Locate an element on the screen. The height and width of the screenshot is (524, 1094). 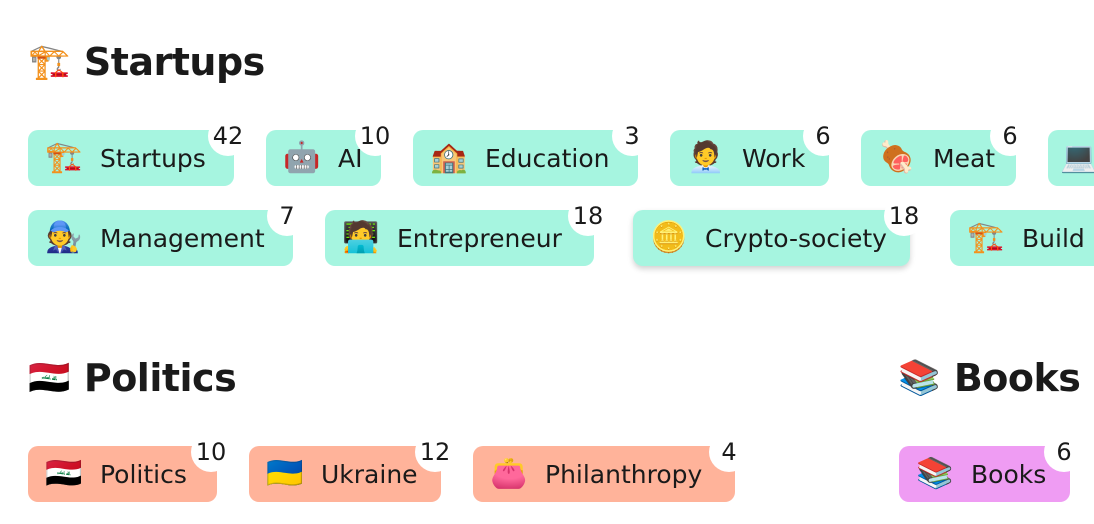
tag-label: Politics is located at coordinates (143, 474).